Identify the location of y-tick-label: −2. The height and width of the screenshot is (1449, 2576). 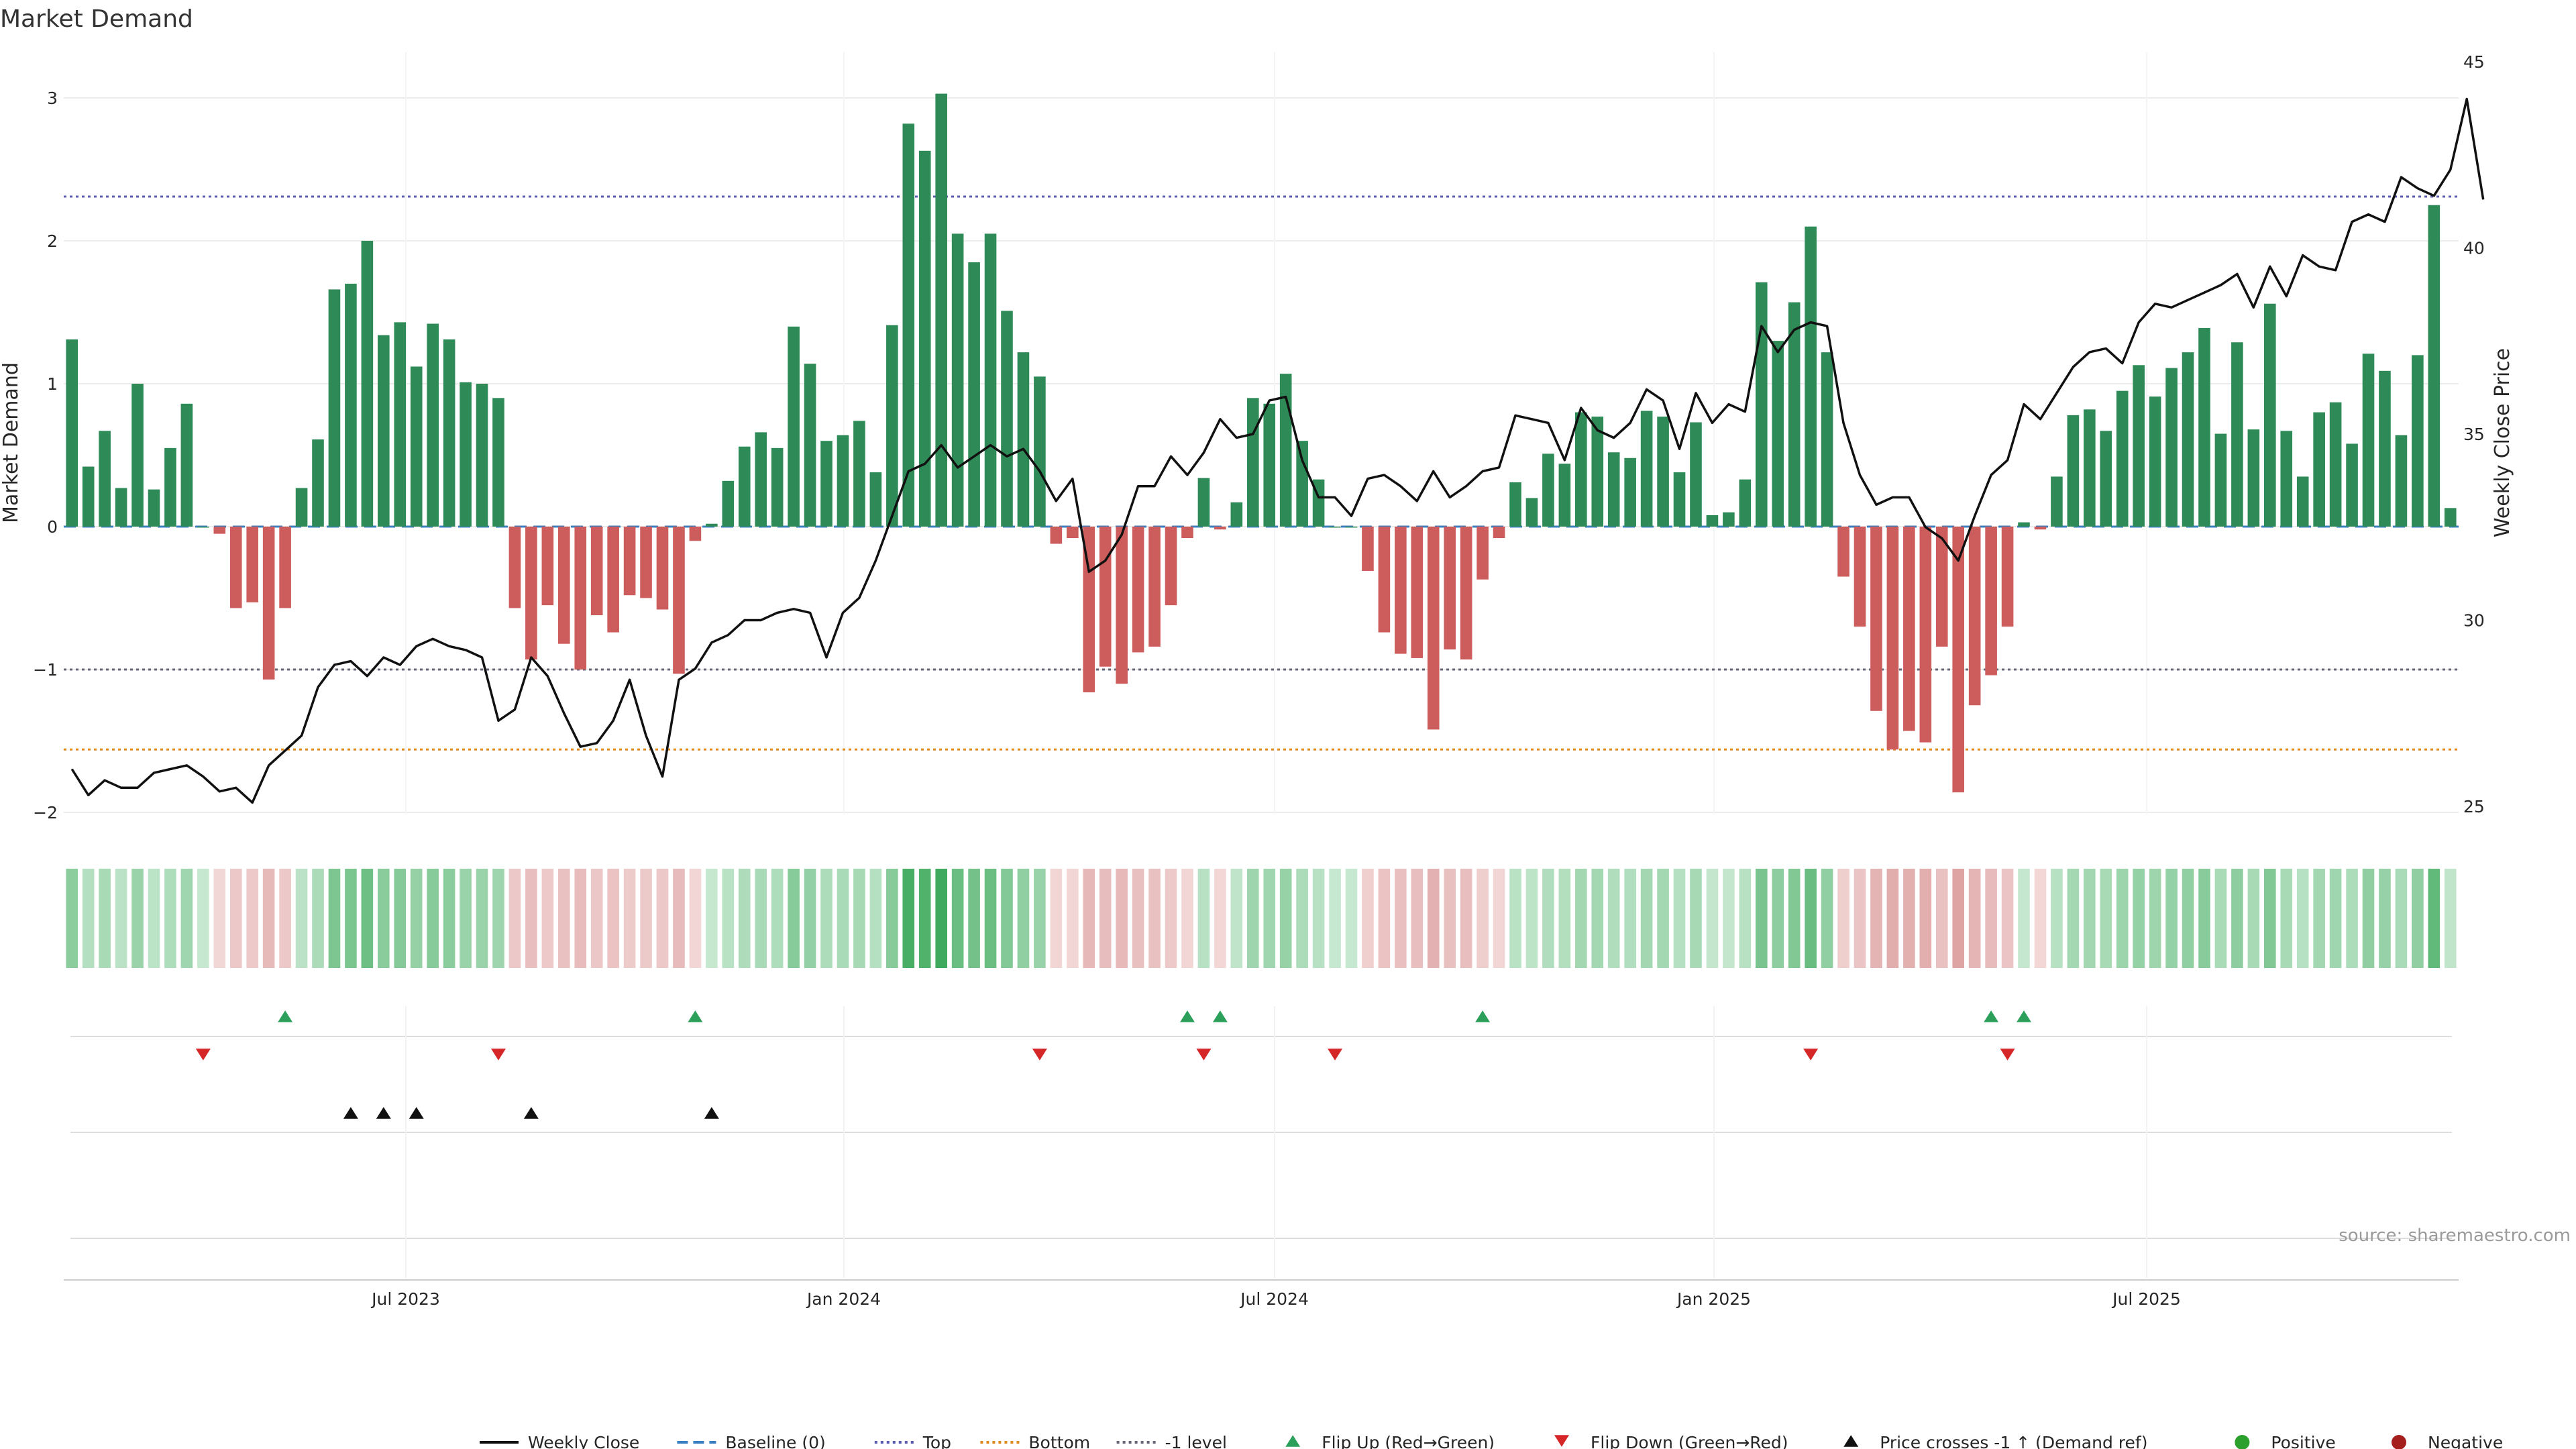
(45, 812).